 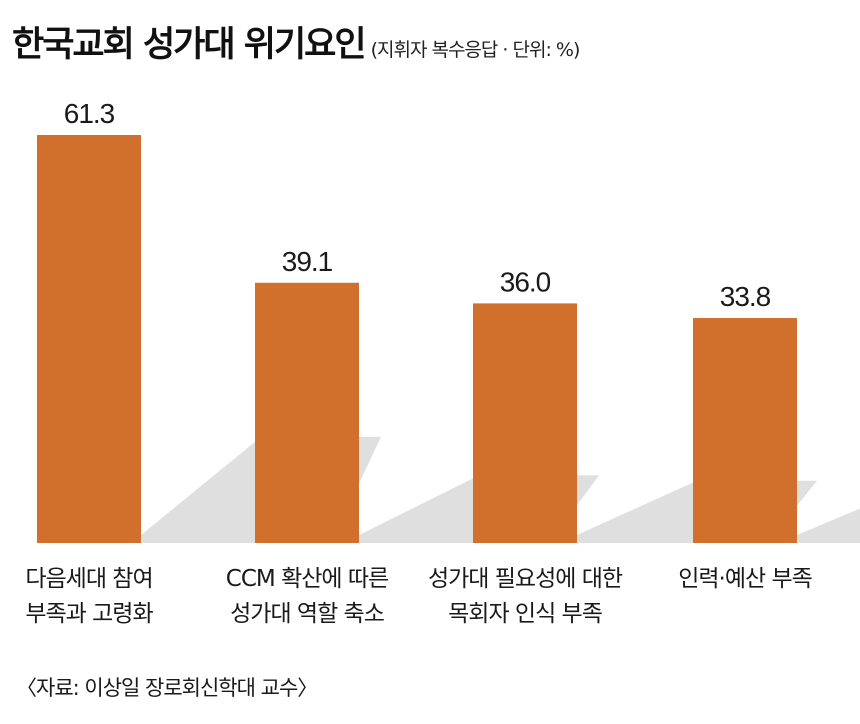 What do you see at coordinates (525, 614) in the screenshot?
I see `category-label-line: 목회자 인식 부족` at bounding box center [525, 614].